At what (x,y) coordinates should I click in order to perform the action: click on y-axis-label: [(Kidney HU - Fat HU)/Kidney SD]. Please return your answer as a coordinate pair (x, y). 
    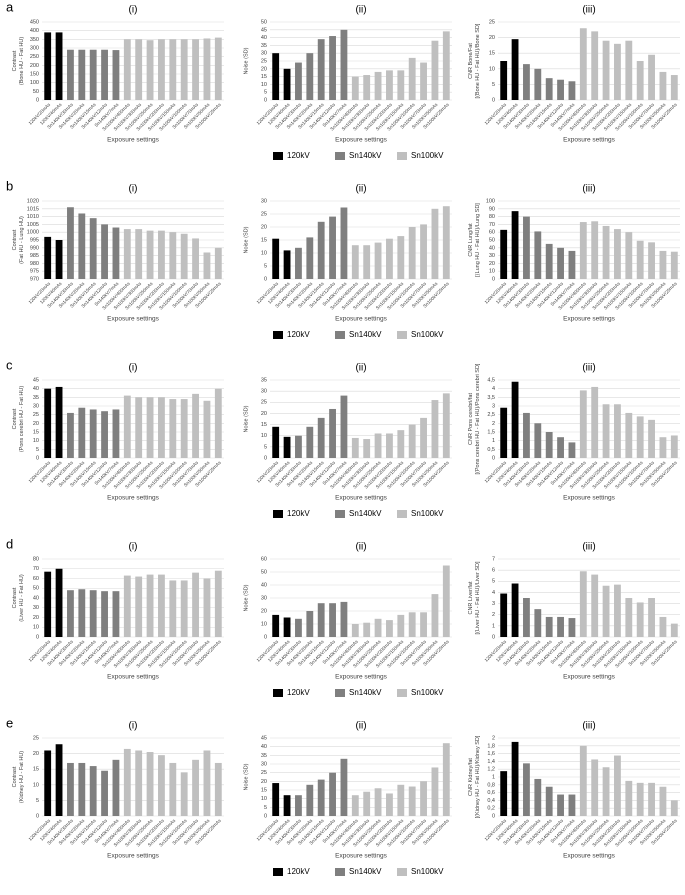
    Looking at the image, I should click on (478, 776).